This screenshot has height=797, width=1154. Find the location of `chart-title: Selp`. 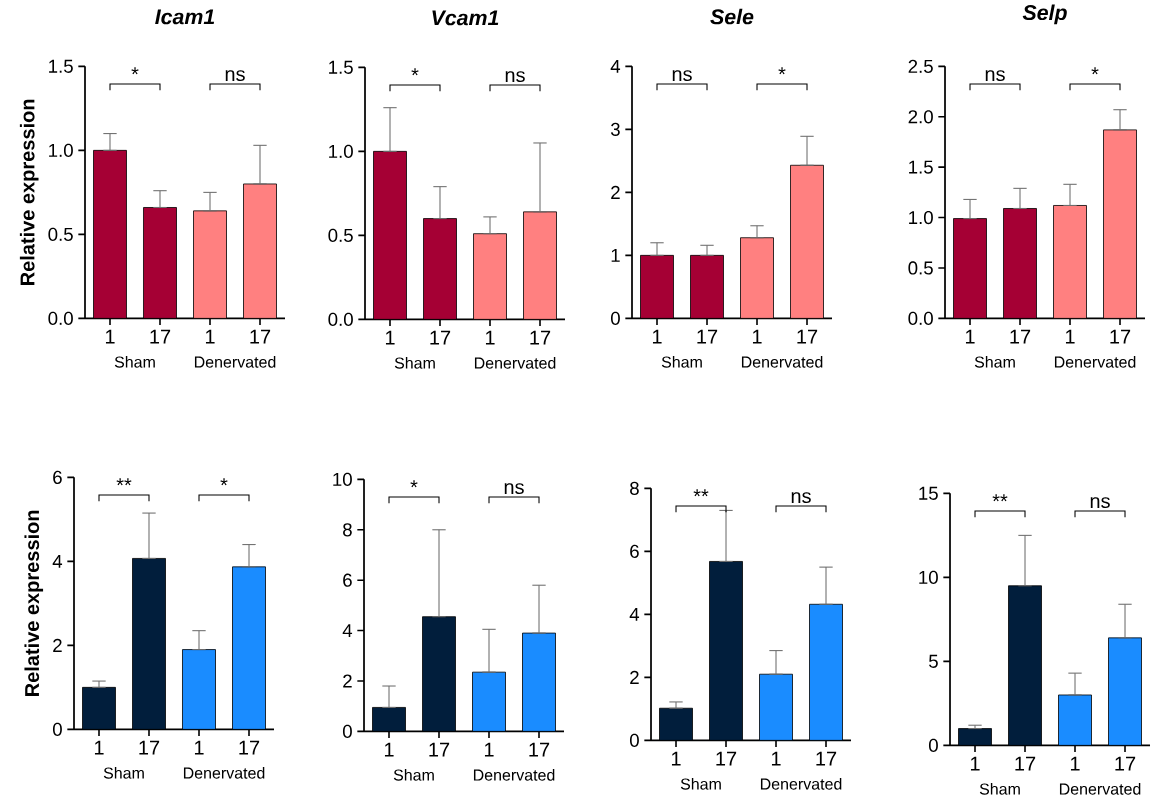

chart-title: Selp is located at coordinates (1044, 14).